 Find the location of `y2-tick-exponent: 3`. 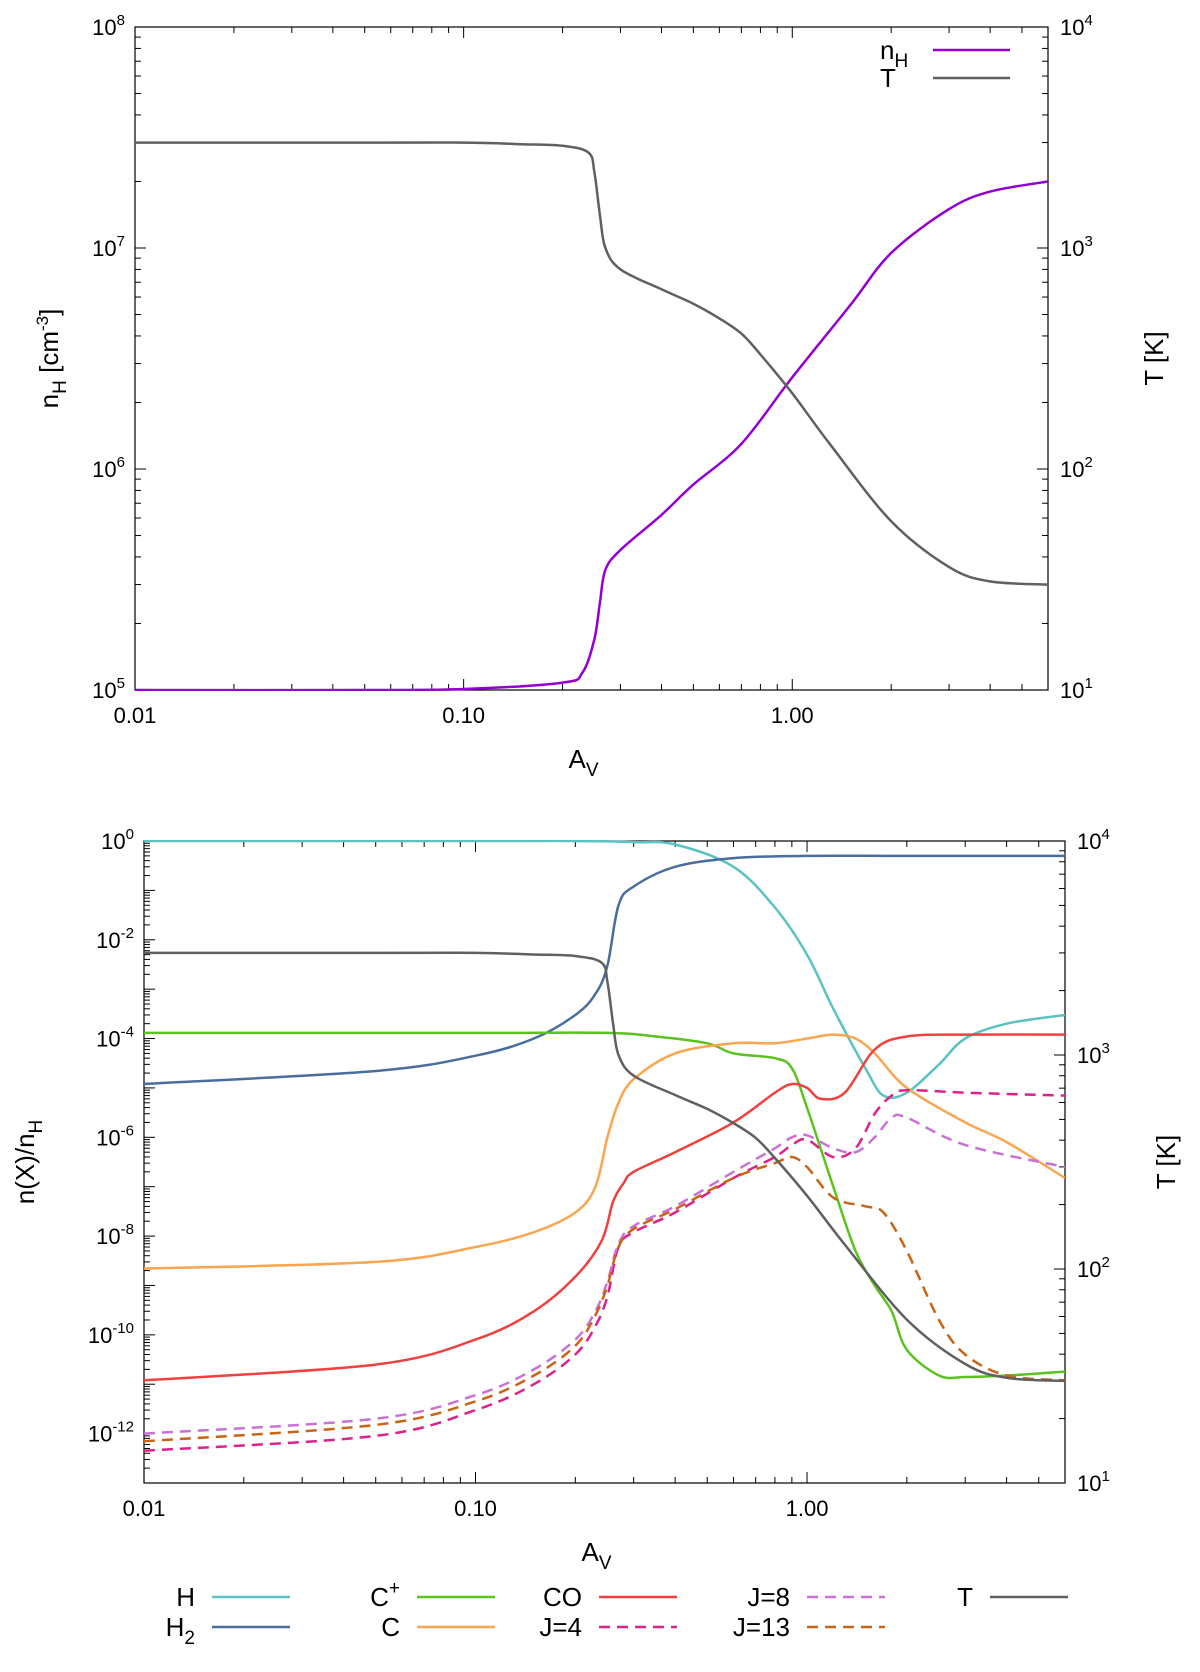

y2-tick-exponent: 3 is located at coordinates (1105, 1048).